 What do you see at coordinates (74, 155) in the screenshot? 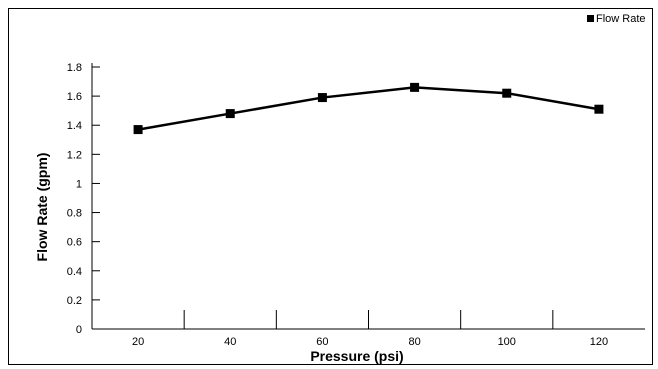
I see `y-tick-label: 1.2` at bounding box center [74, 155].